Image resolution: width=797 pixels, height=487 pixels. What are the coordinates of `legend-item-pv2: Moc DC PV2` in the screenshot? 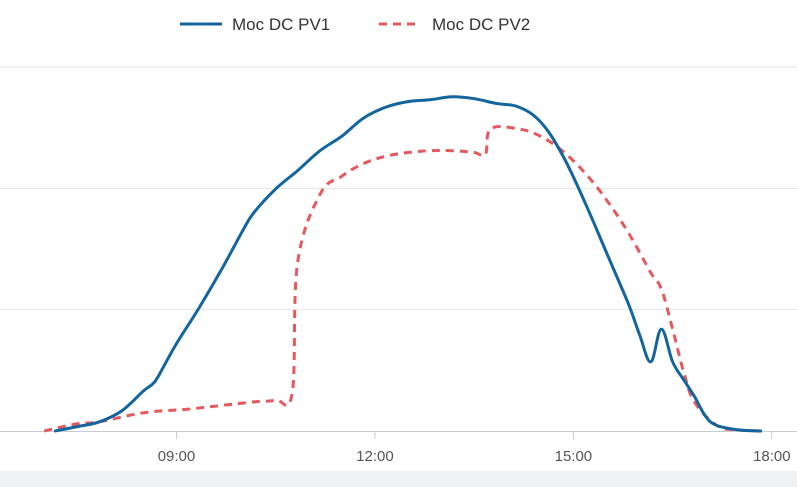 It's located at (454, 24).